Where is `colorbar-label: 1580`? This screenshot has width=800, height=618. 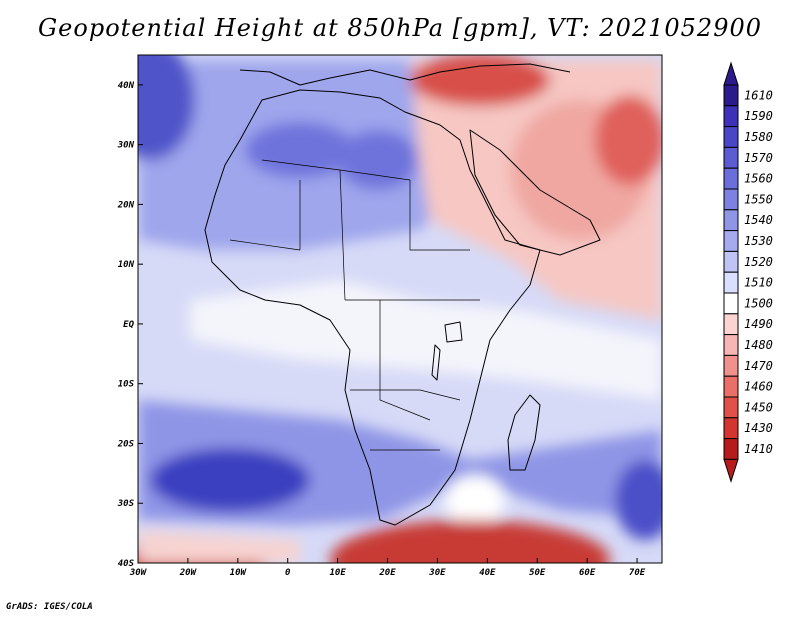
colorbar-label: 1580 is located at coordinates (758, 137).